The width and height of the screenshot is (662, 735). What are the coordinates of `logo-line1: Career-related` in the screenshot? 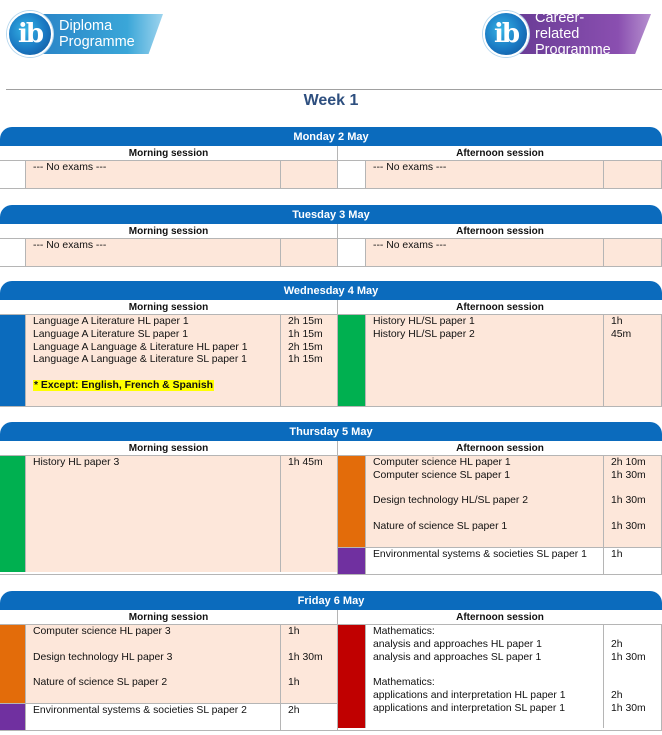 It's located at (560, 26).